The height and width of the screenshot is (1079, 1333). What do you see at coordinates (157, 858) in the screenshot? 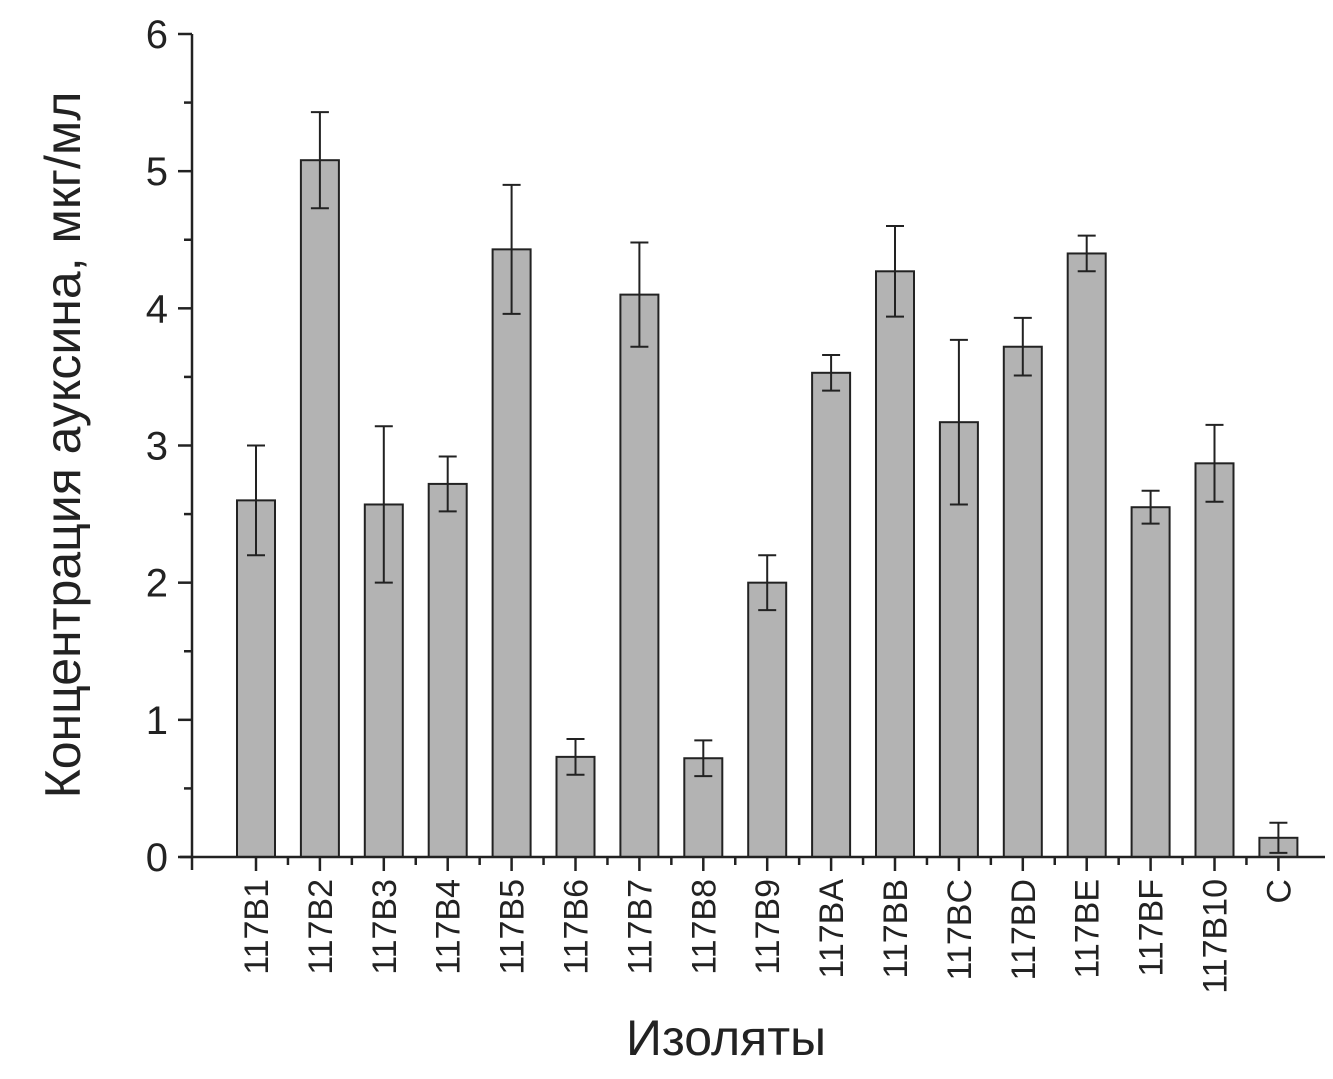
I see `y-tick-label: 0` at bounding box center [157, 858].